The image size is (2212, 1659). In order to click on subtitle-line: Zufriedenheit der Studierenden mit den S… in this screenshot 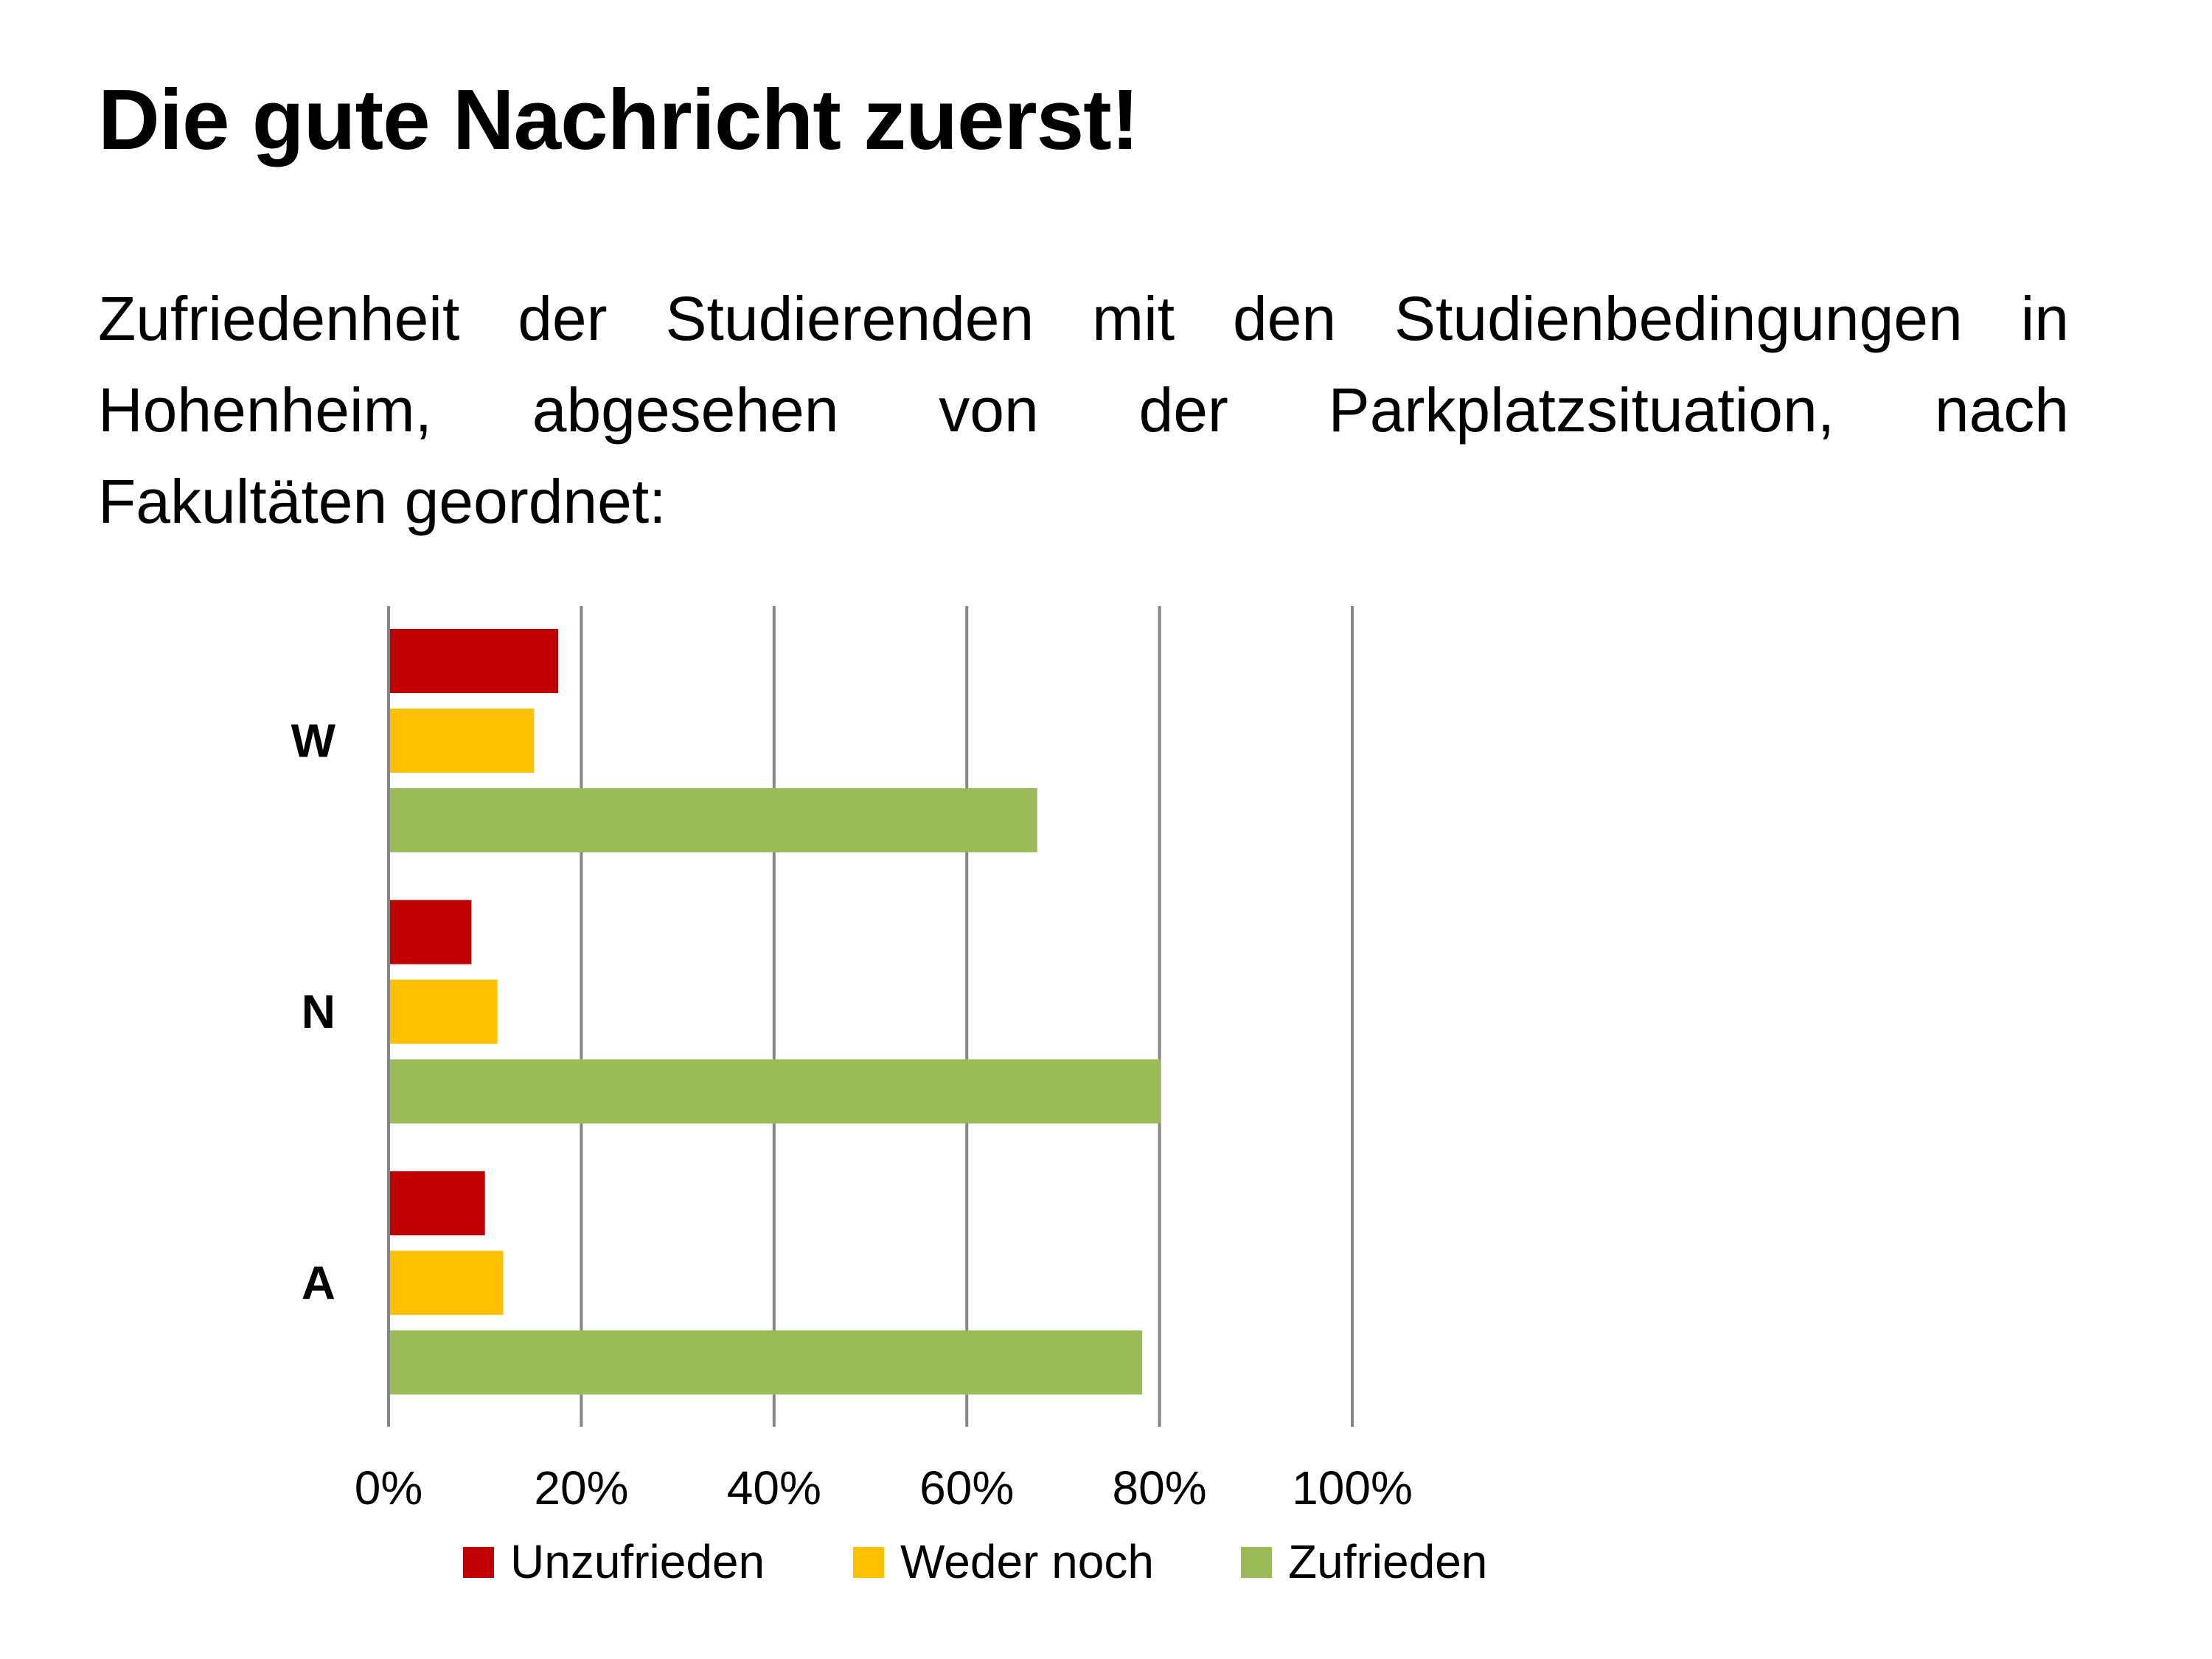, I will do `click(1083, 318)`.